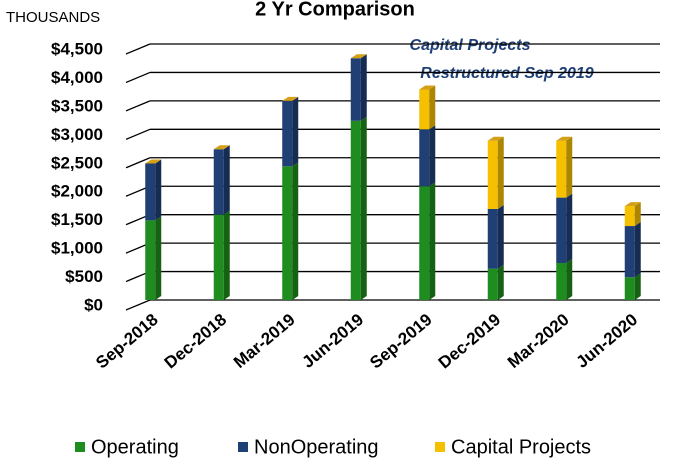 The width and height of the screenshot is (675, 468). What do you see at coordinates (126, 341) in the screenshot?
I see `x-tick-label: Sep-2018` at bounding box center [126, 341].